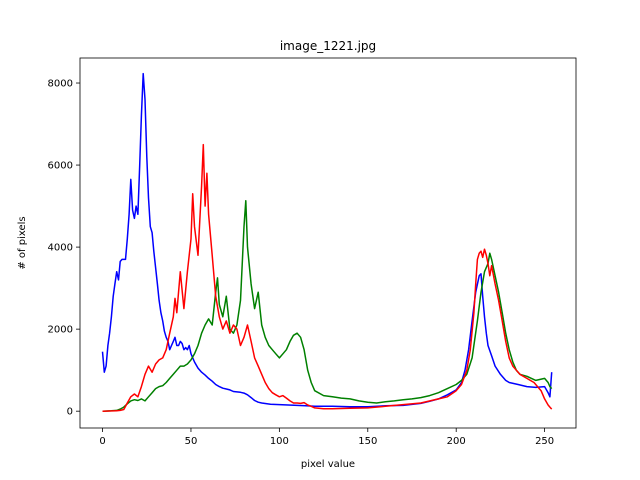 The image size is (640, 480). Describe the element at coordinates (367, 441) in the screenshot. I see `x-tick-label: 150` at that location.